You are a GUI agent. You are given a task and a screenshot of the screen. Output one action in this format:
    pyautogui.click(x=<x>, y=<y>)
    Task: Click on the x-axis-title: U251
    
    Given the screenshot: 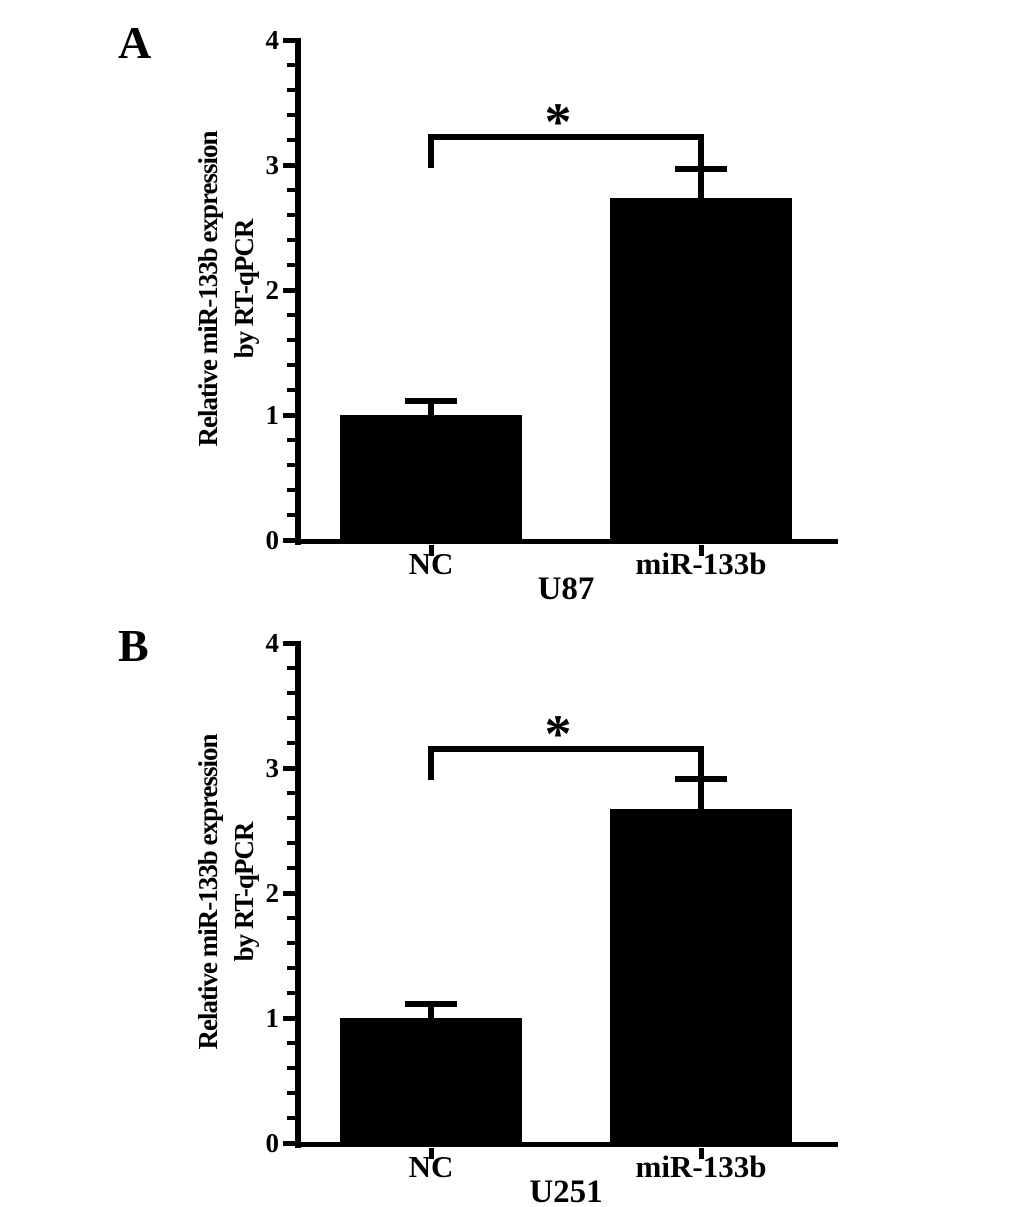 What is the action you would take?
    pyautogui.click(x=566, y=1190)
    